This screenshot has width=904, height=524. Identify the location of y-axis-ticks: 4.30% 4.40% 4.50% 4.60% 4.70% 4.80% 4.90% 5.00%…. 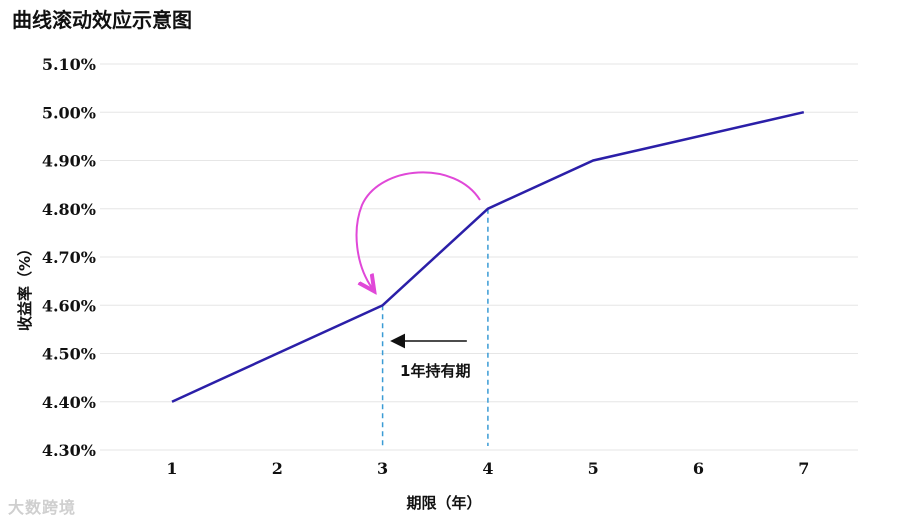
(69, 257).